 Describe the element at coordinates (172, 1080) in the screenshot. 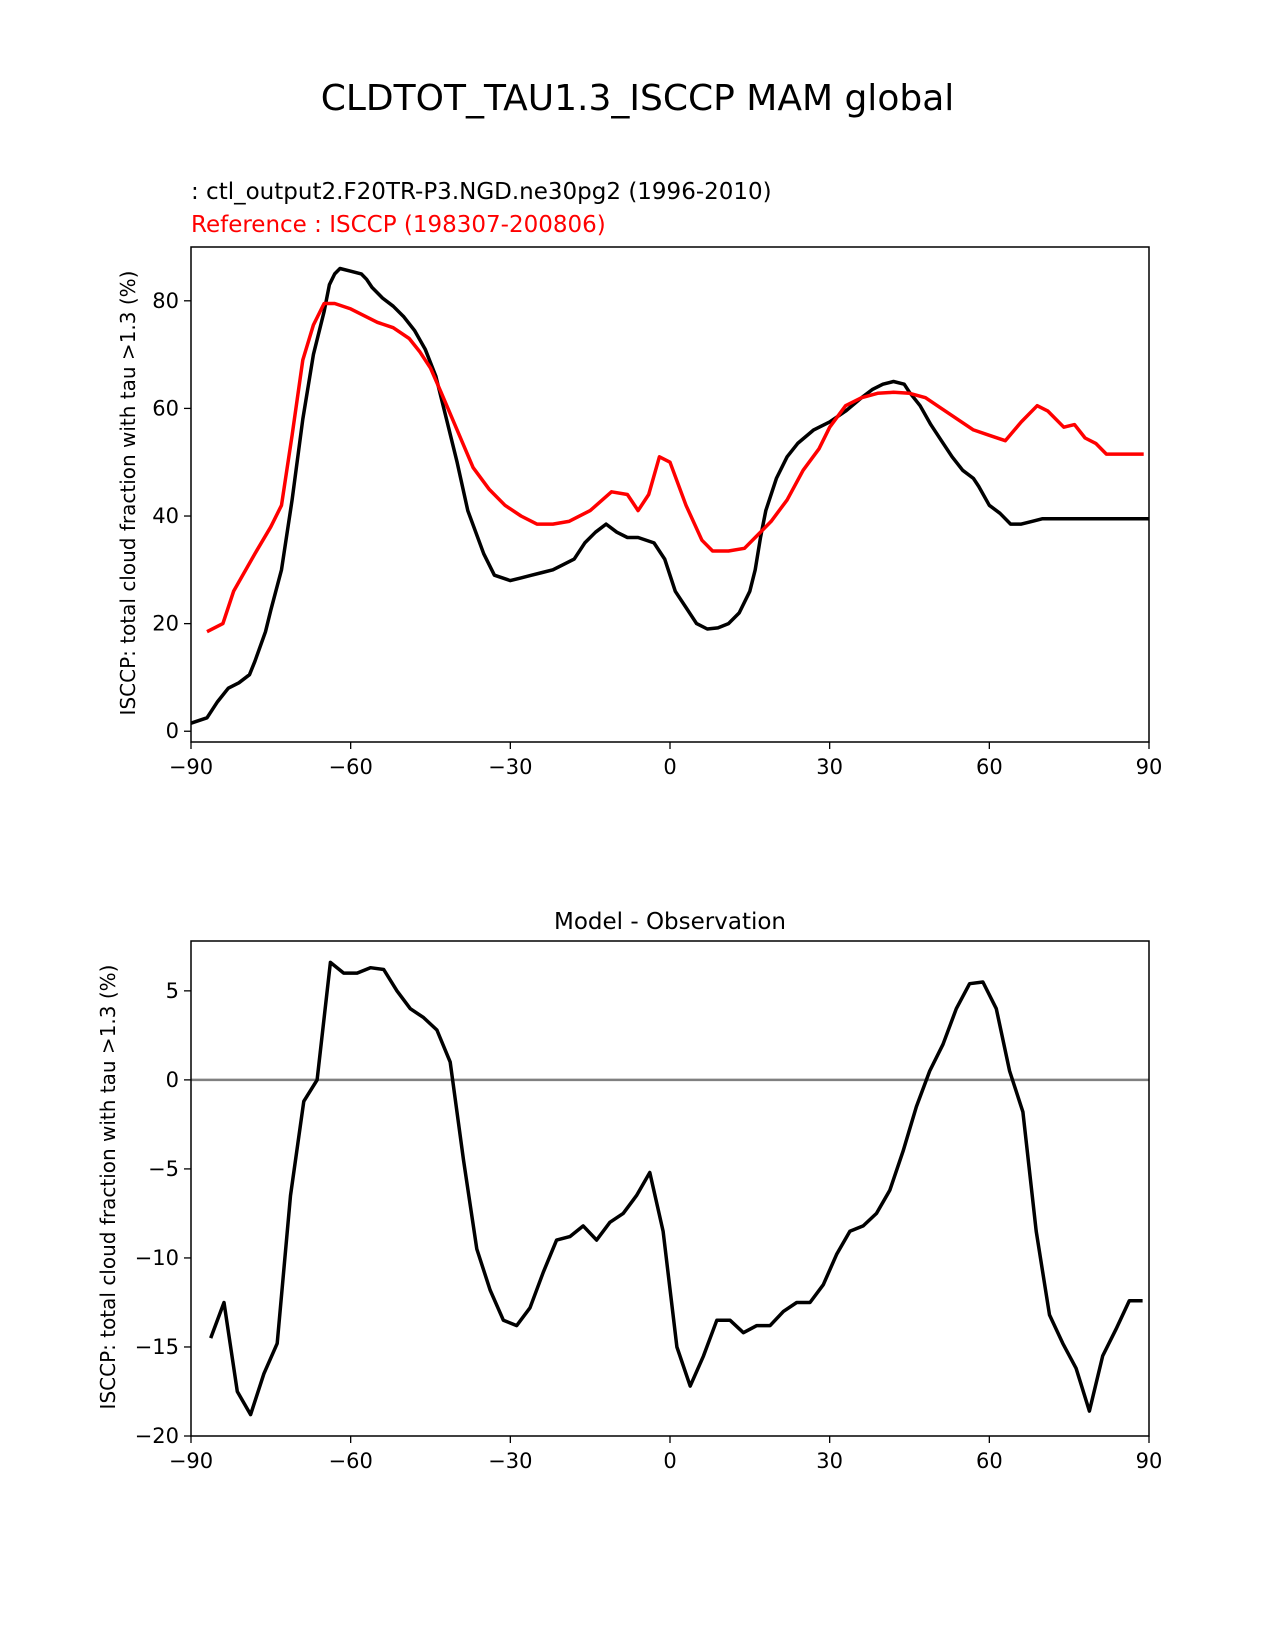

I see `bottom-y-tick-label: 0` at that location.